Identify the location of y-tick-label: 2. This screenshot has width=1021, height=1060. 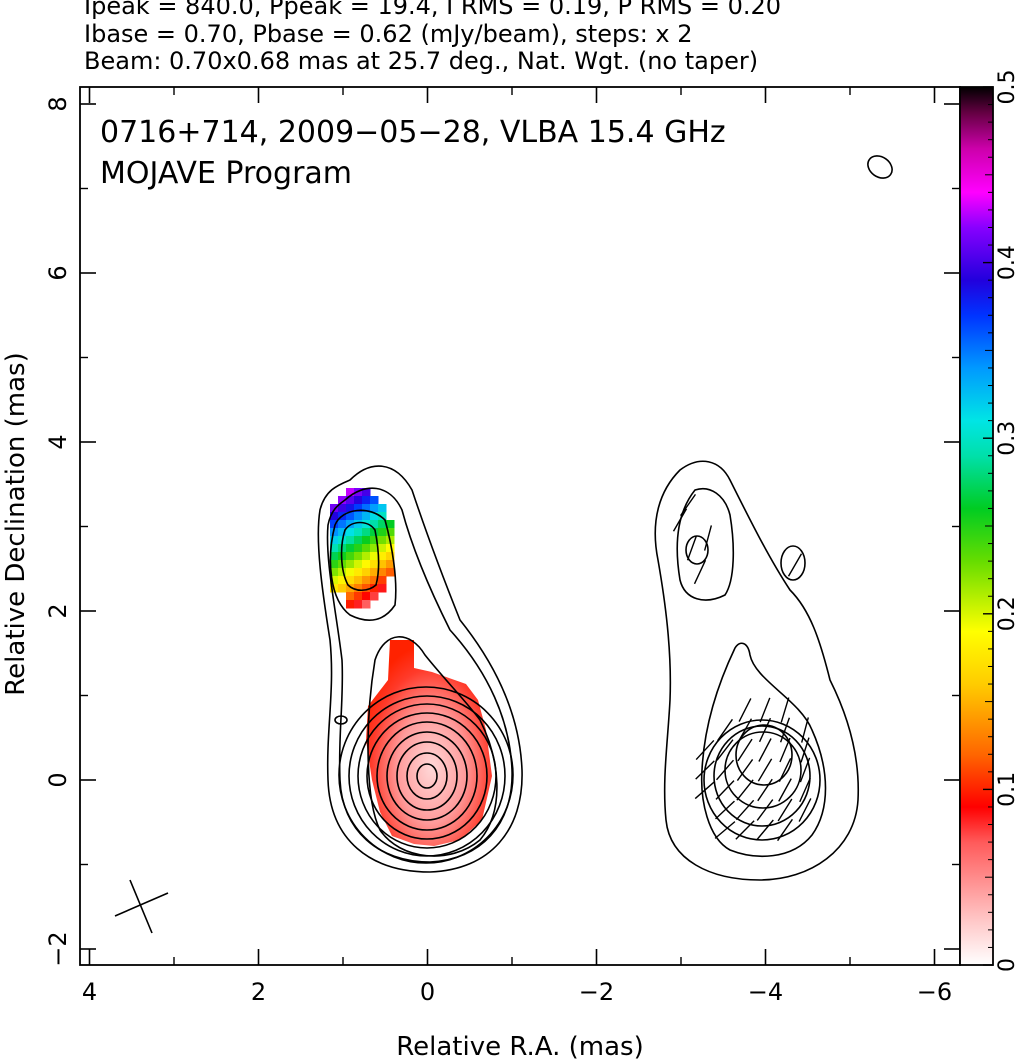
(58, 610).